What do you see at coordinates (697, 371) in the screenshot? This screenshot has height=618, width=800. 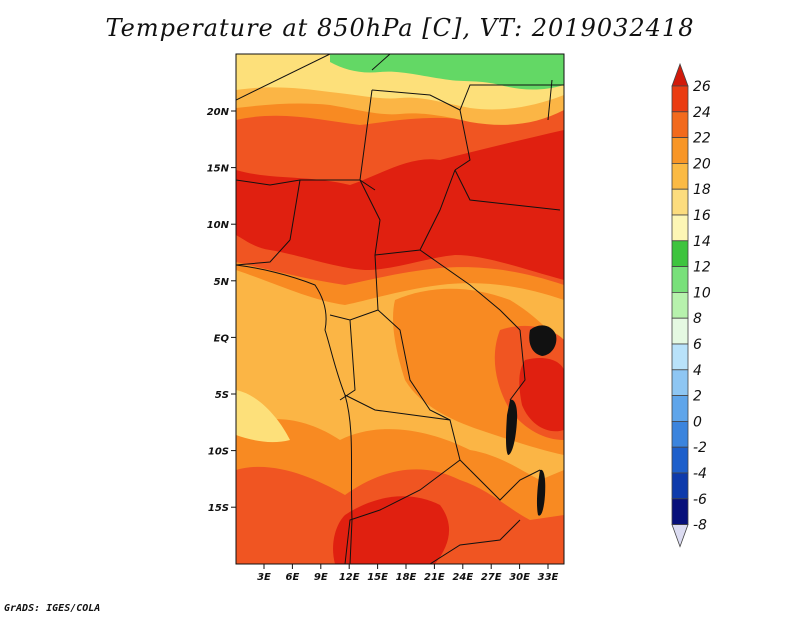 I see `colorbar-label: 4` at bounding box center [697, 371].